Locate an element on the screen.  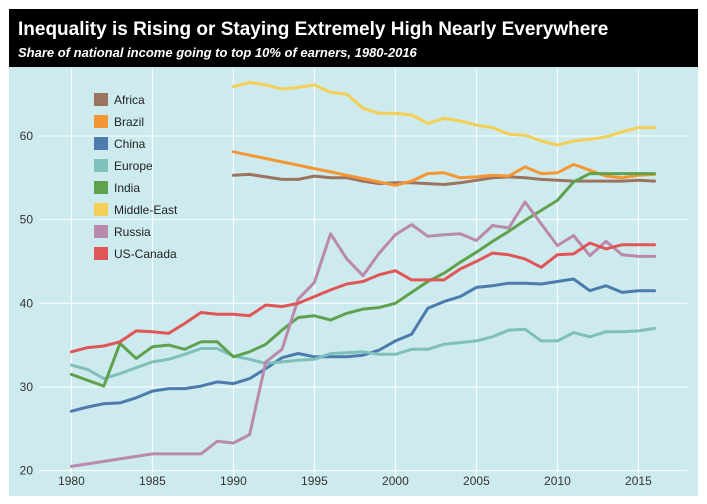
legend-swatch-india is located at coordinates (101, 187).